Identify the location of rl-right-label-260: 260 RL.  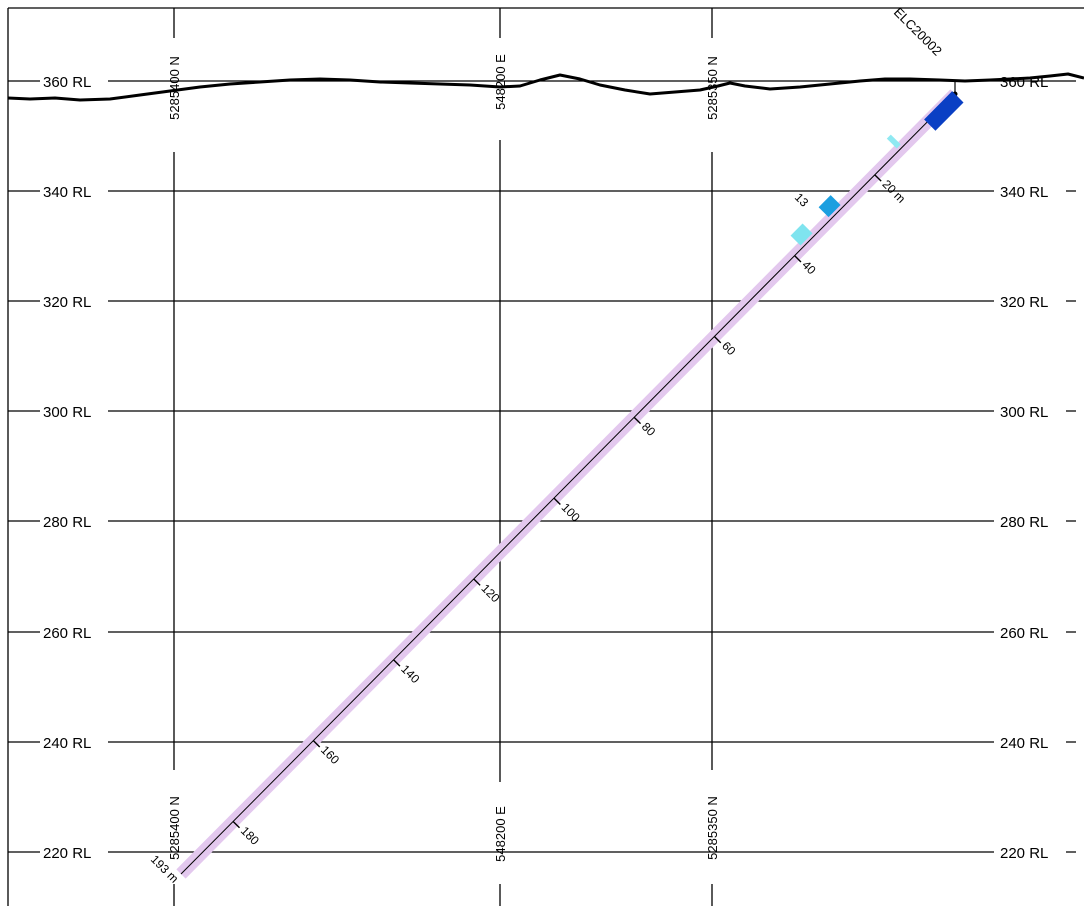
(1024, 633).